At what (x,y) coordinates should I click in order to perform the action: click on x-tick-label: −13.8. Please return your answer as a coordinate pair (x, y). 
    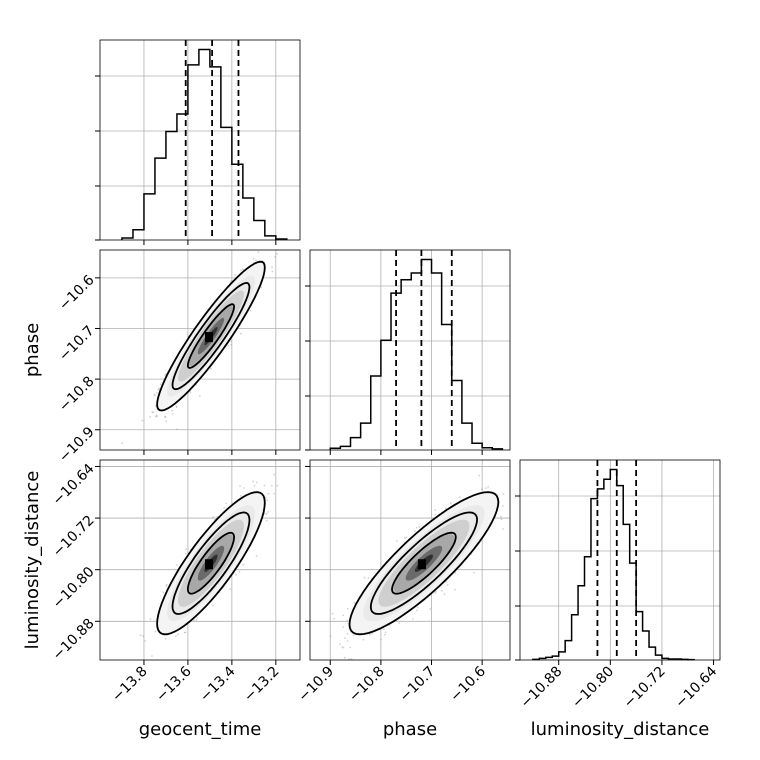
    Looking at the image, I should click on (130, 685).